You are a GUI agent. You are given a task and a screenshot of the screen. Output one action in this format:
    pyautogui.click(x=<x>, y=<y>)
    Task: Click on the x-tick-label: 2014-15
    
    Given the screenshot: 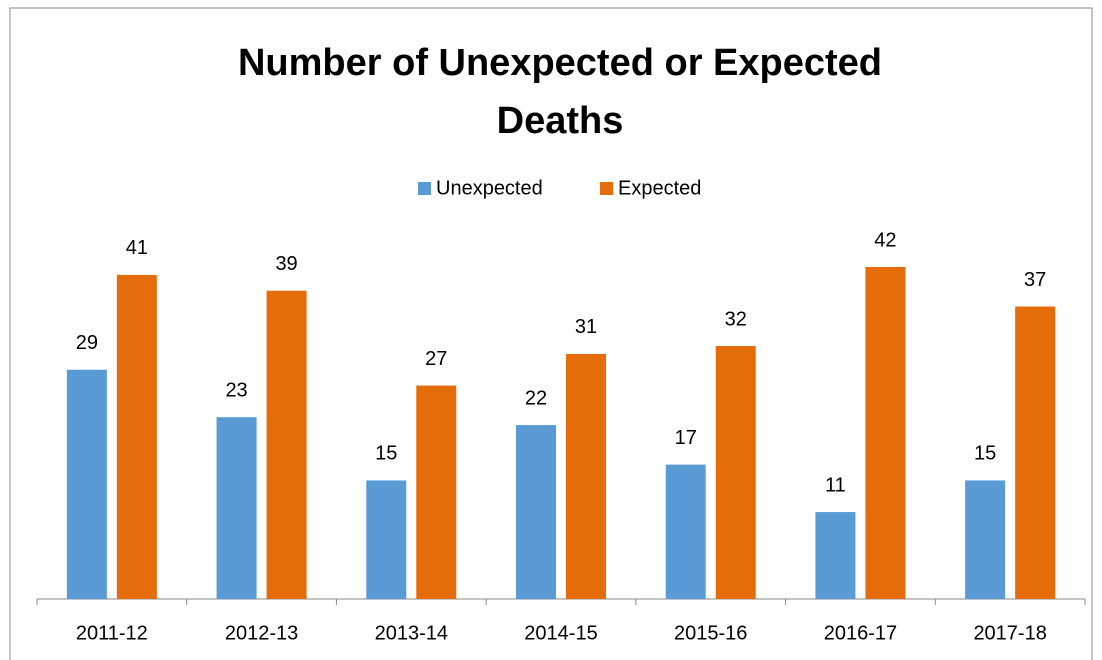 What is the action you would take?
    pyautogui.click(x=560, y=633)
    